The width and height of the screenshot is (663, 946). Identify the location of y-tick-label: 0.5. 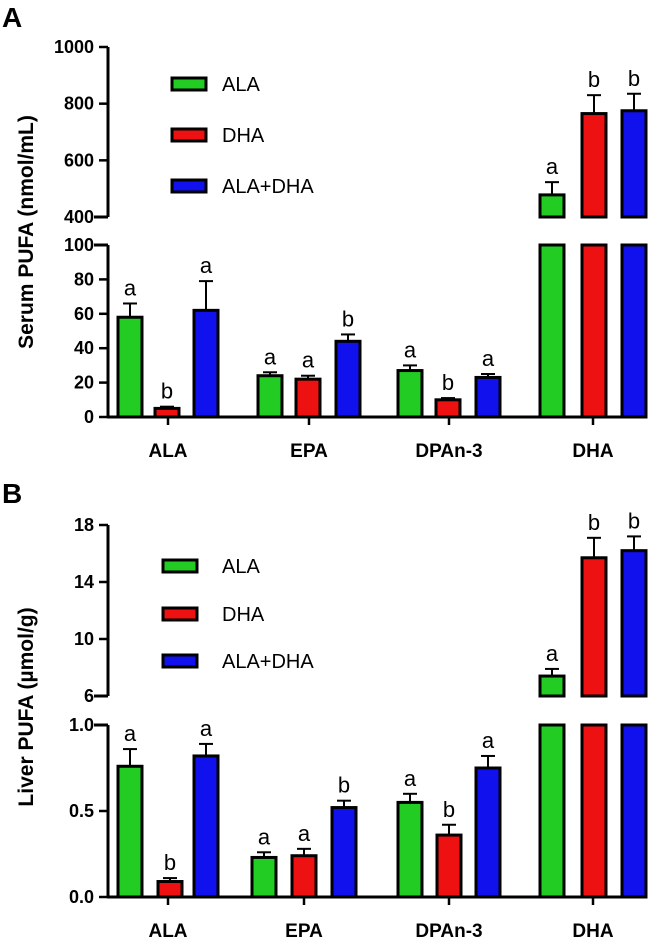
(81, 811).